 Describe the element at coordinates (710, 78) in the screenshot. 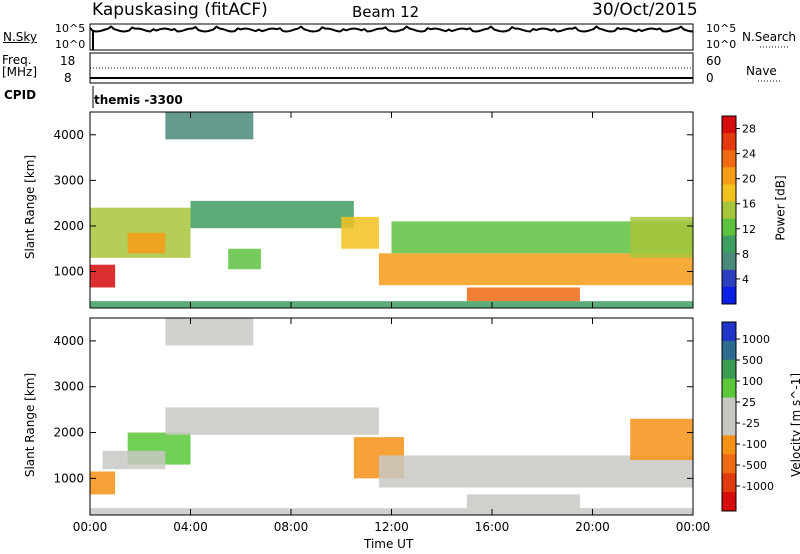

I see `nave-tick-low: 0` at that location.